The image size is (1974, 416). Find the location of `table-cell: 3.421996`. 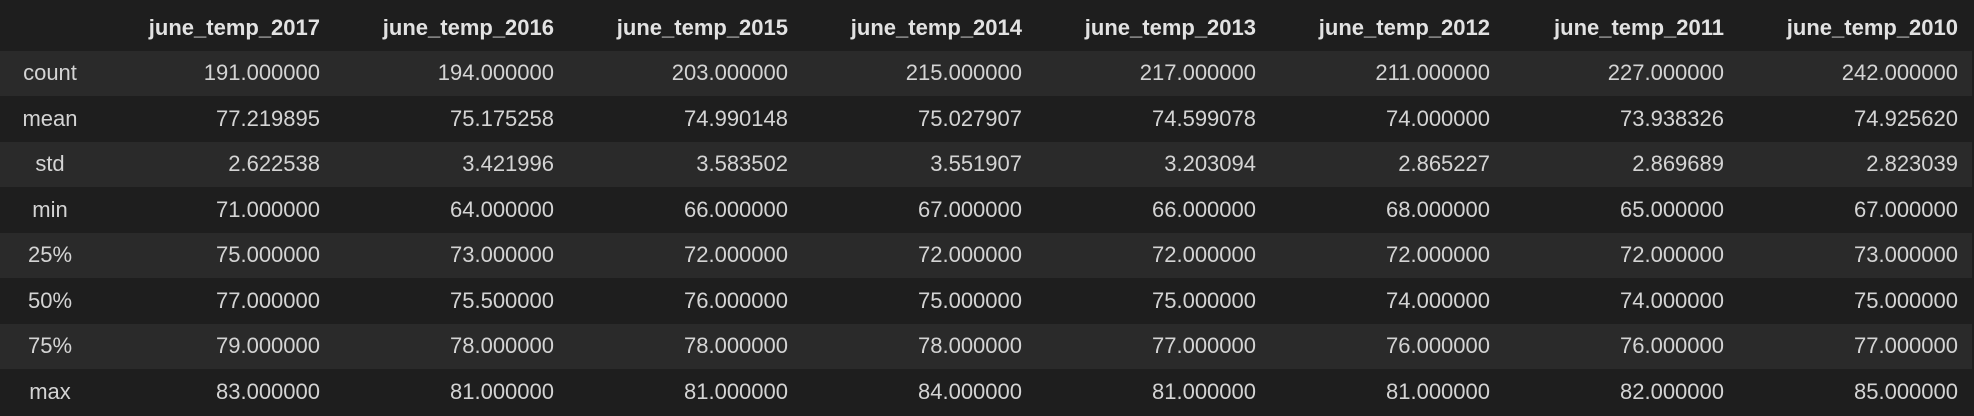

table-cell: 3.421996 is located at coordinates (508, 164).